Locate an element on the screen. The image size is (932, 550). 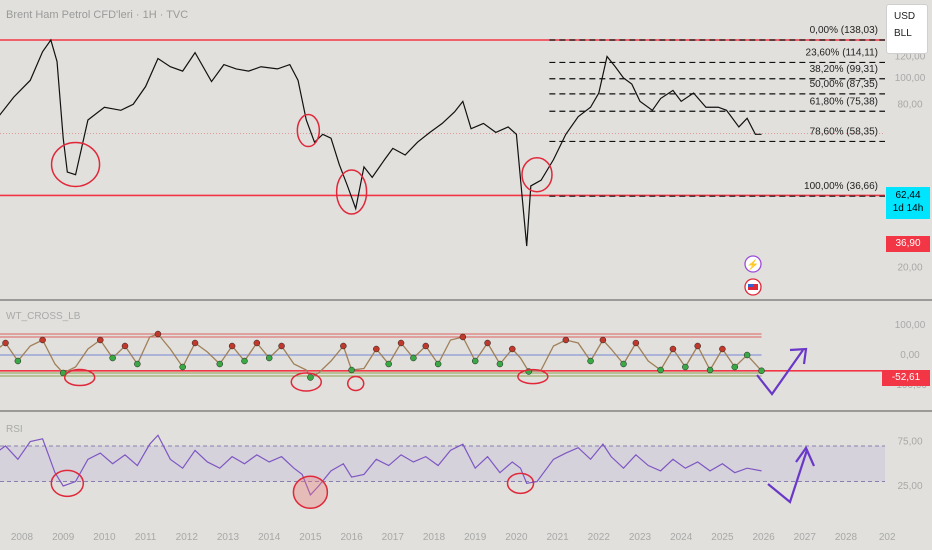
chart-title: Brent Ham Petrol CFD'leri · 1H · TVC is located at coordinates (97, 15).